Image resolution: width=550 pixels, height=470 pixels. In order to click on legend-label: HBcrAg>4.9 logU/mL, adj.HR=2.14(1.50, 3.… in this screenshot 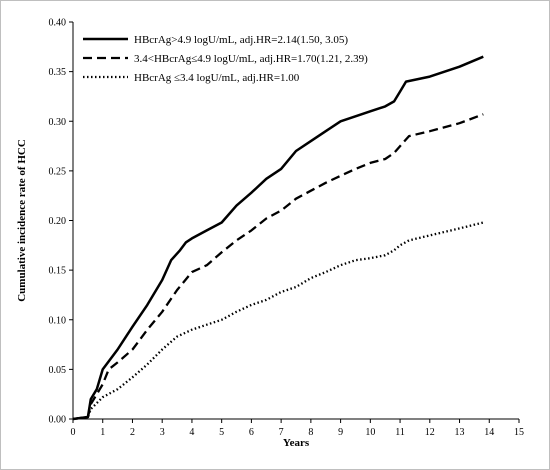, I will do `click(241, 40)`.